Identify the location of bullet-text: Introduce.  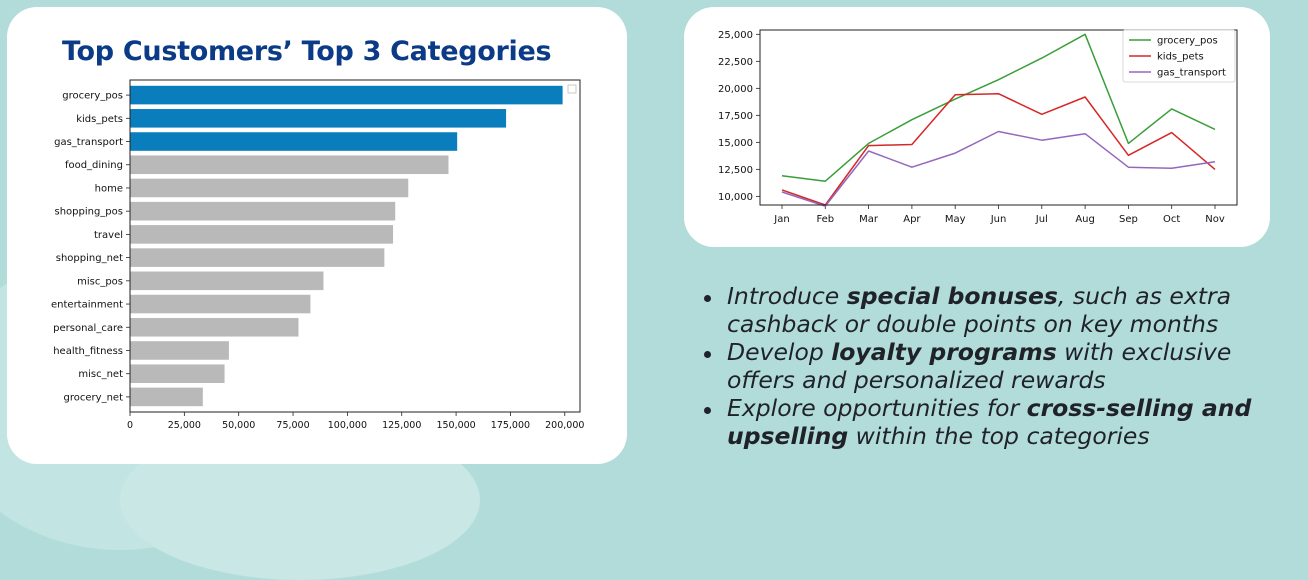
(787, 296).